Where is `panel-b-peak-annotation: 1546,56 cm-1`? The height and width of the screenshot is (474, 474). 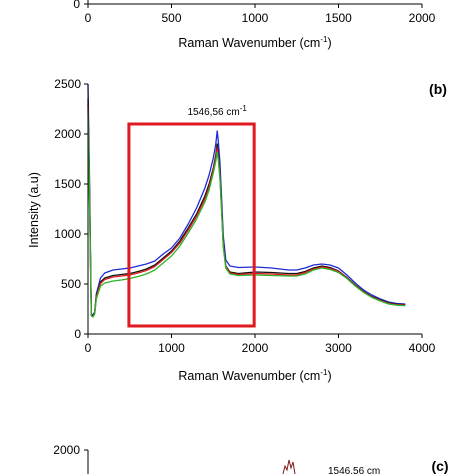 panel-b-peak-annotation: 1546,56 cm-1 is located at coordinates (217, 111).